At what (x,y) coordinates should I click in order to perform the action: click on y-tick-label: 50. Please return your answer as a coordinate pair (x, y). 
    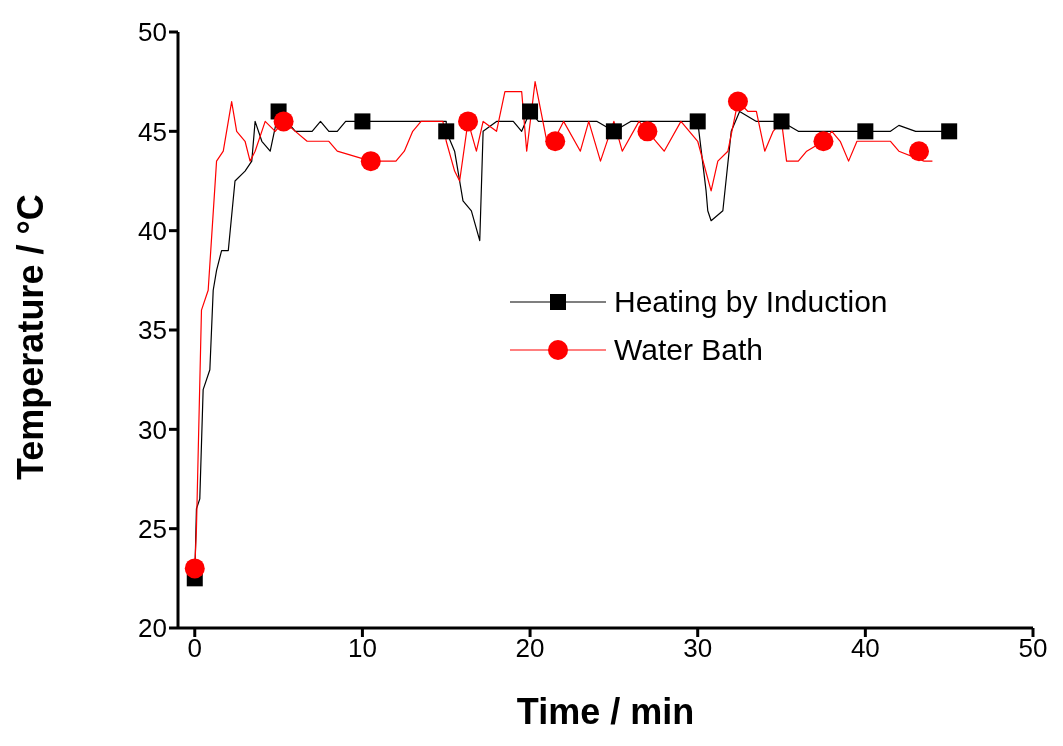
    Looking at the image, I should click on (152, 32).